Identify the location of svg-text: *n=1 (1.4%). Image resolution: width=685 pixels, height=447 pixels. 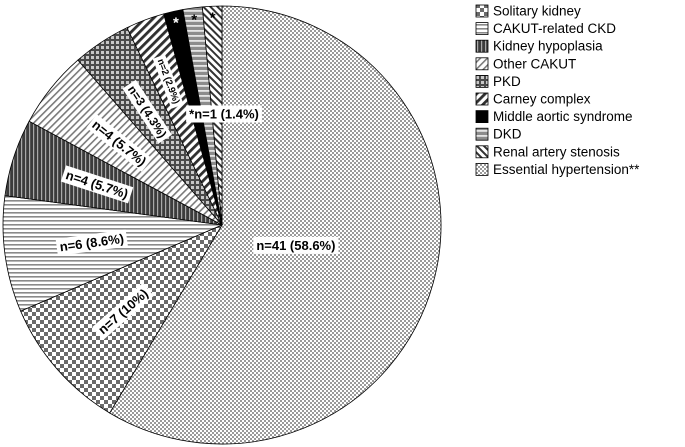
(224, 114).